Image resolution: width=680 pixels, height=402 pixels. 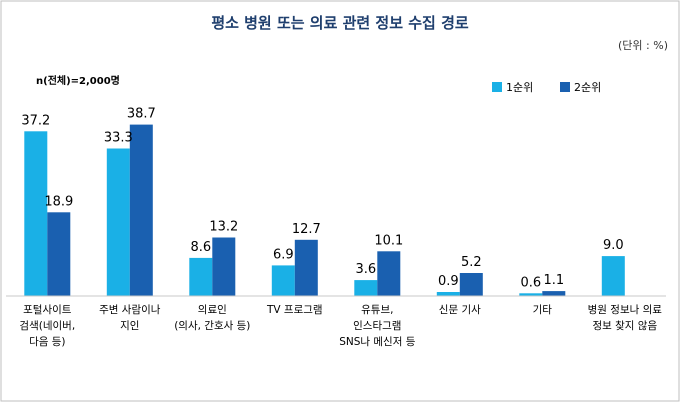 I want to click on category-label-3: 의료인 (의사, 간호사 등), so click(x=212, y=318).